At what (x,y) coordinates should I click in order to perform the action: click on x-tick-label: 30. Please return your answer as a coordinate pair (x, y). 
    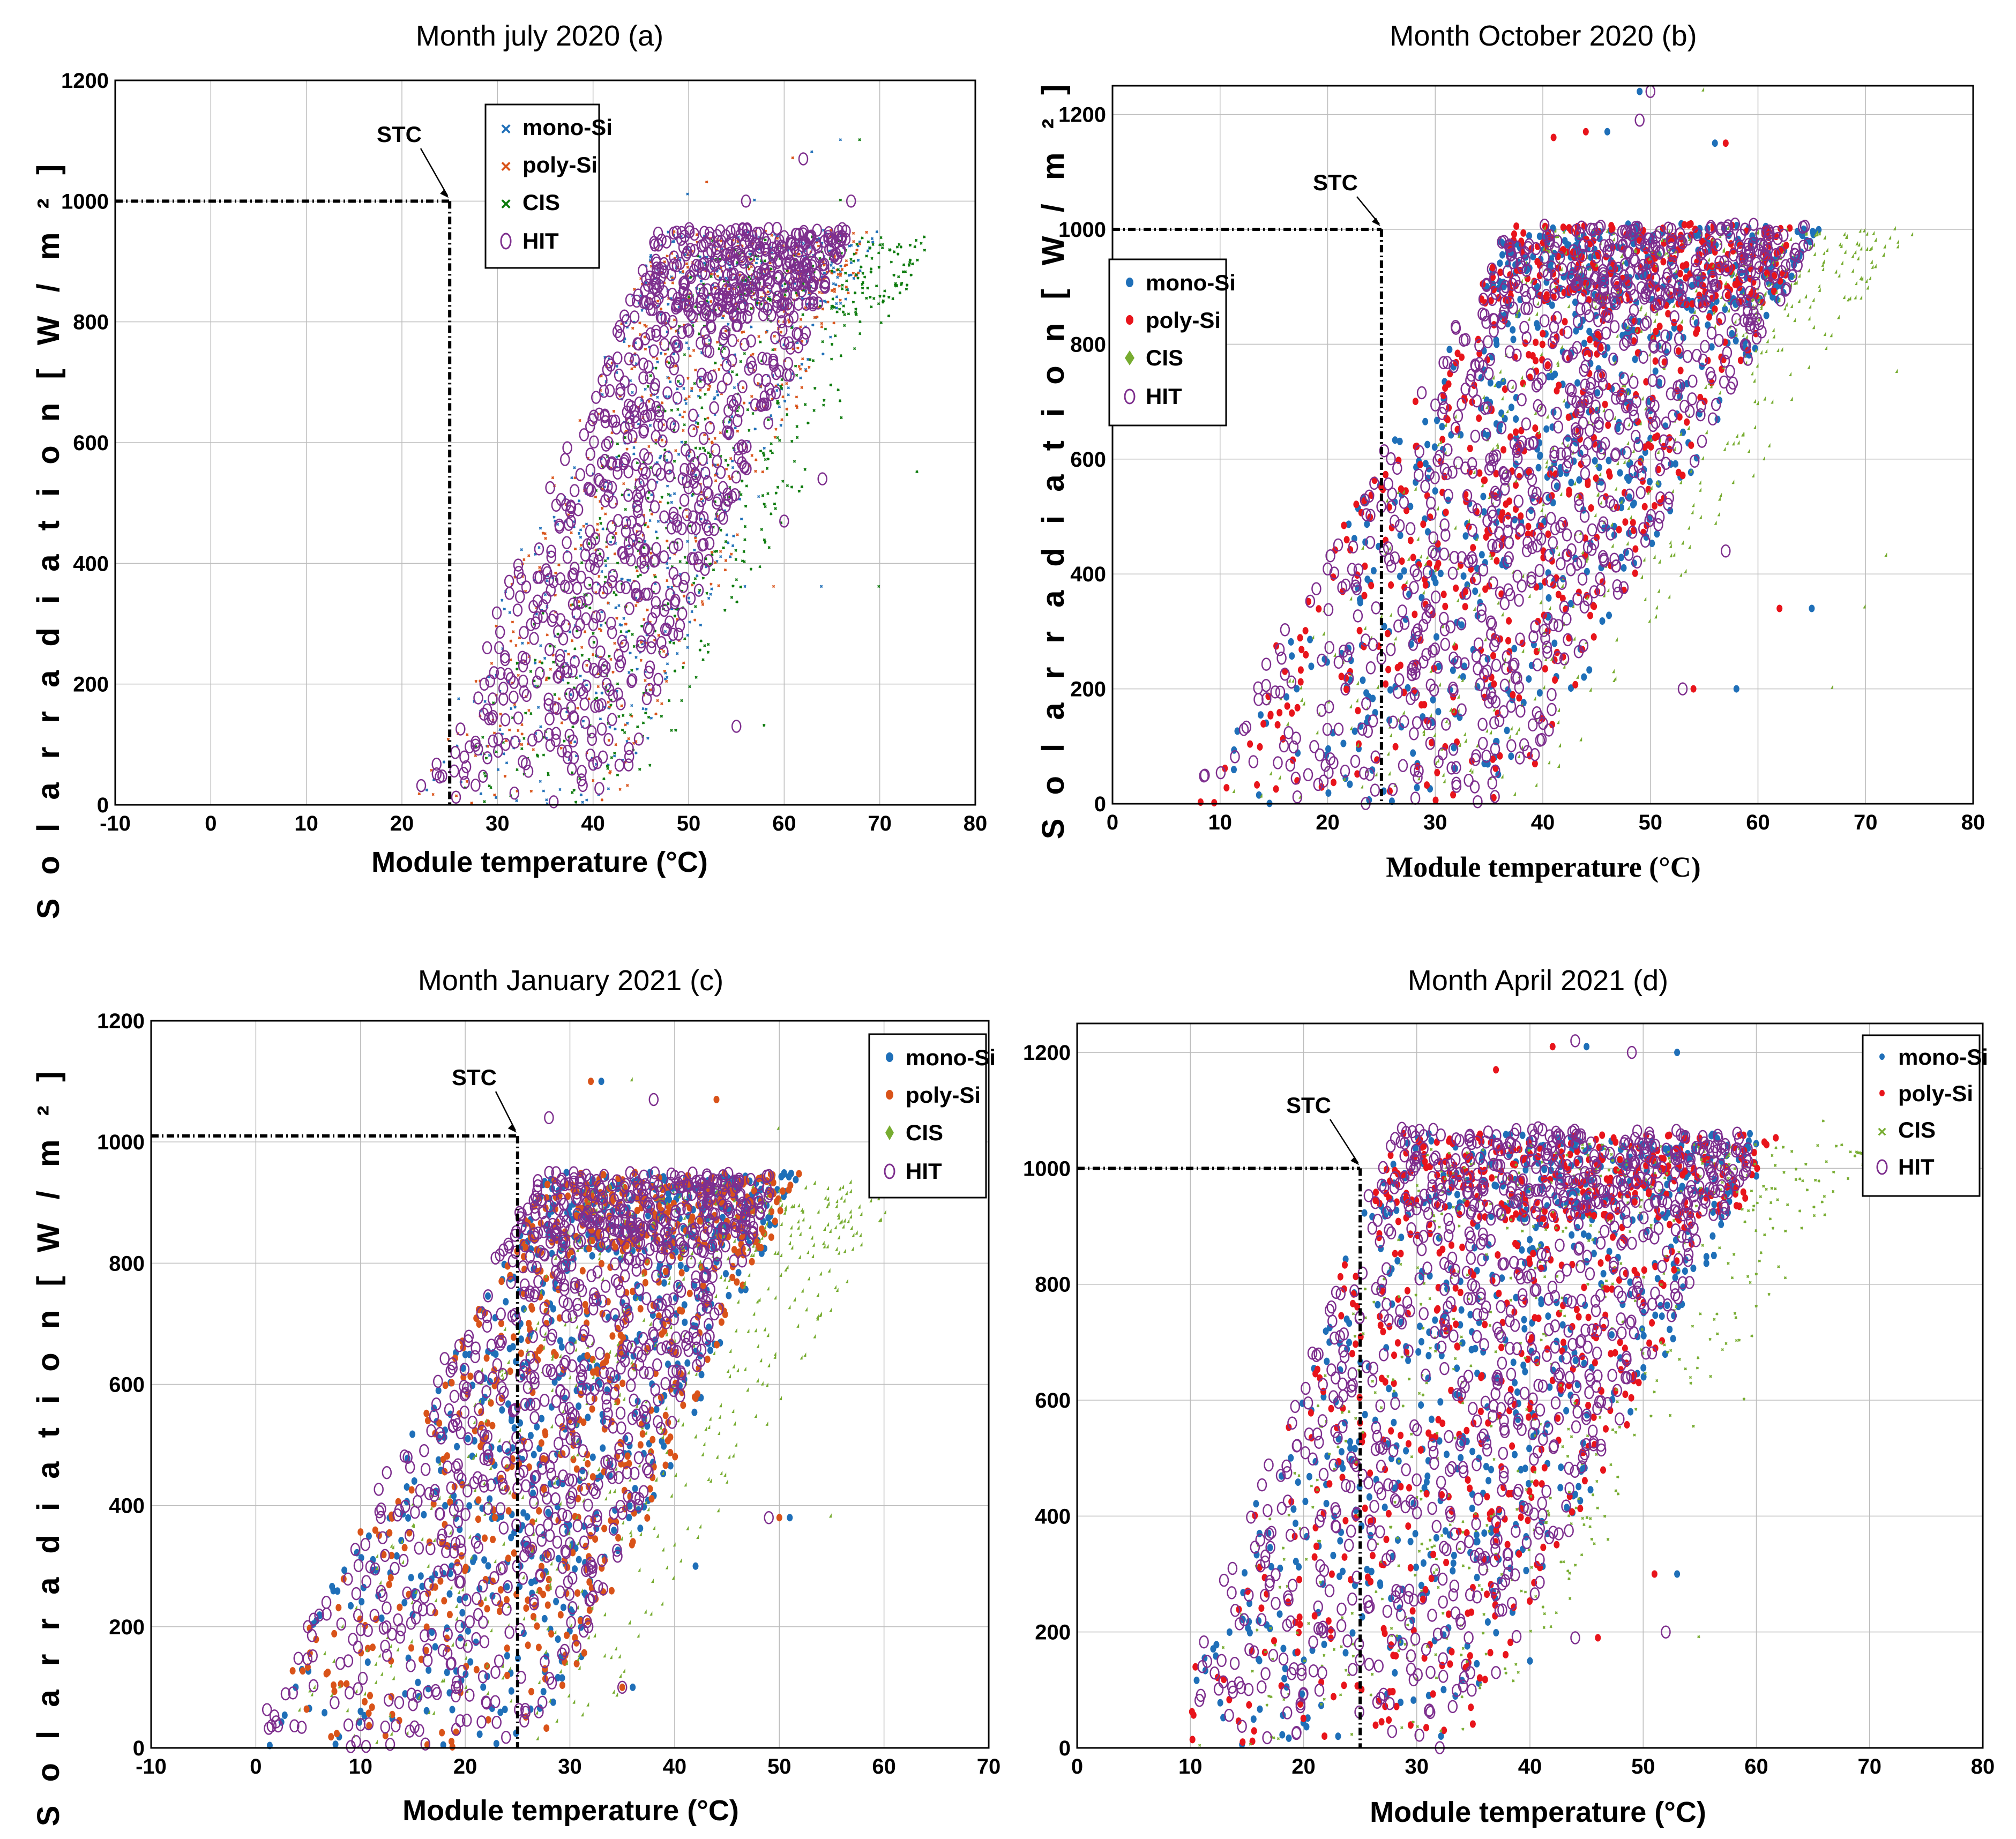
    Looking at the image, I should click on (1435, 822).